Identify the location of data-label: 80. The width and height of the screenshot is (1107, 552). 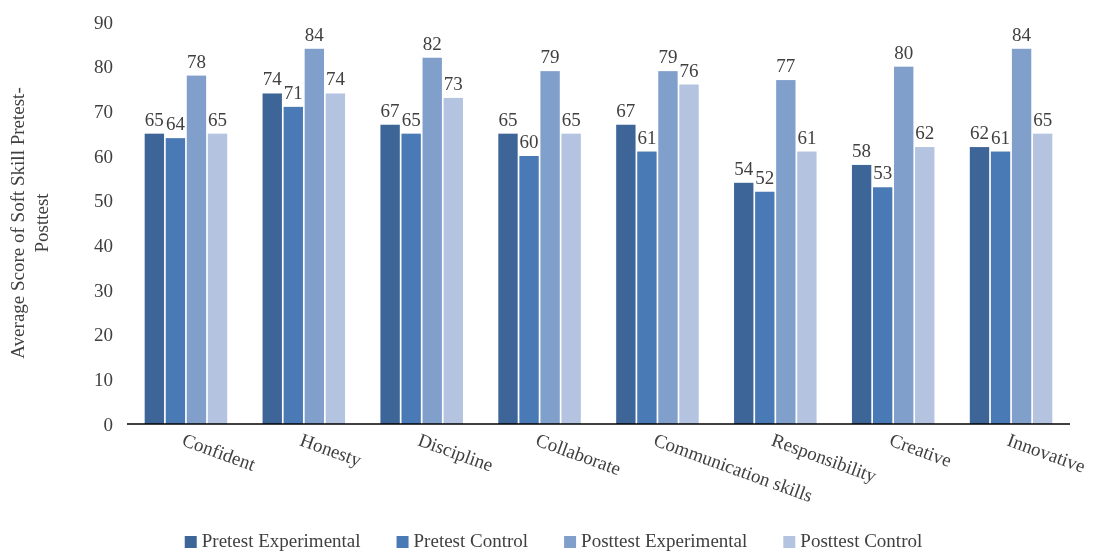
(904, 52).